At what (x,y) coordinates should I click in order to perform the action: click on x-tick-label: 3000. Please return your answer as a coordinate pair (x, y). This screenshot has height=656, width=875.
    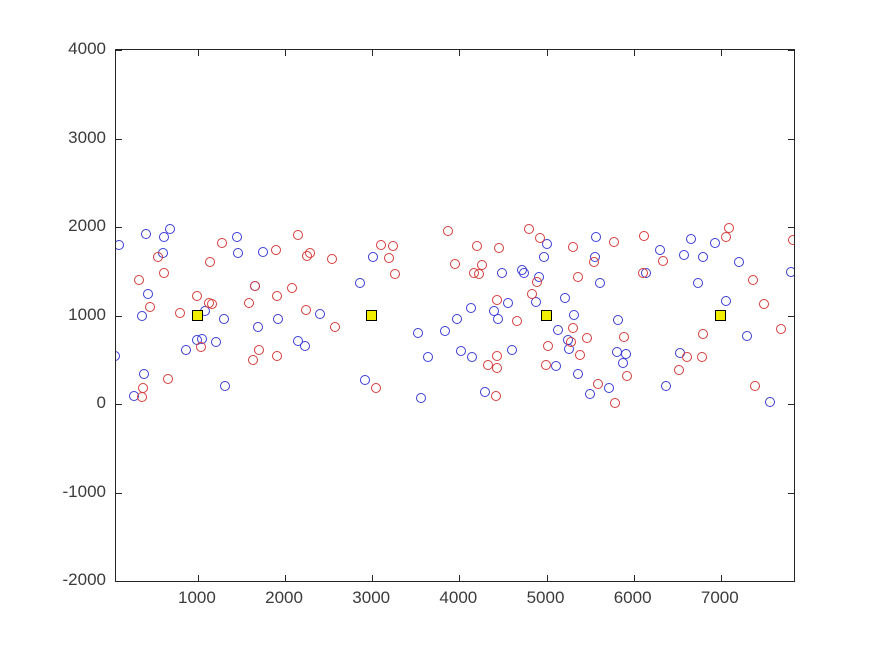
    Looking at the image, I should click on (371, 597).